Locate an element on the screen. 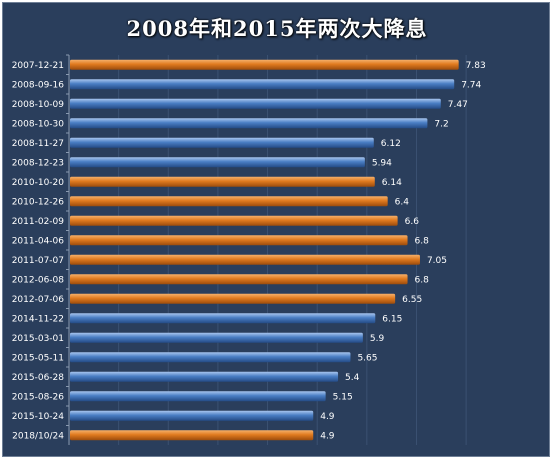 This screenshot has width=554, height=461. value-label: 6.6 is located at coordinates (412, 222).